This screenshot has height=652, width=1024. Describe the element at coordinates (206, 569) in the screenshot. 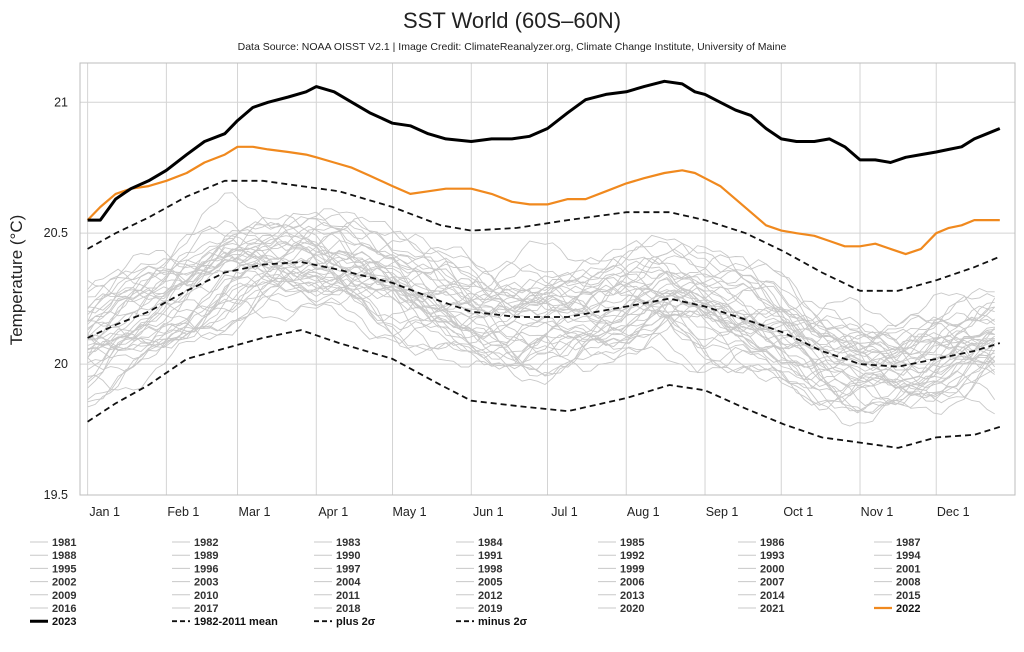

I see `legend-label: 1996` at that location.